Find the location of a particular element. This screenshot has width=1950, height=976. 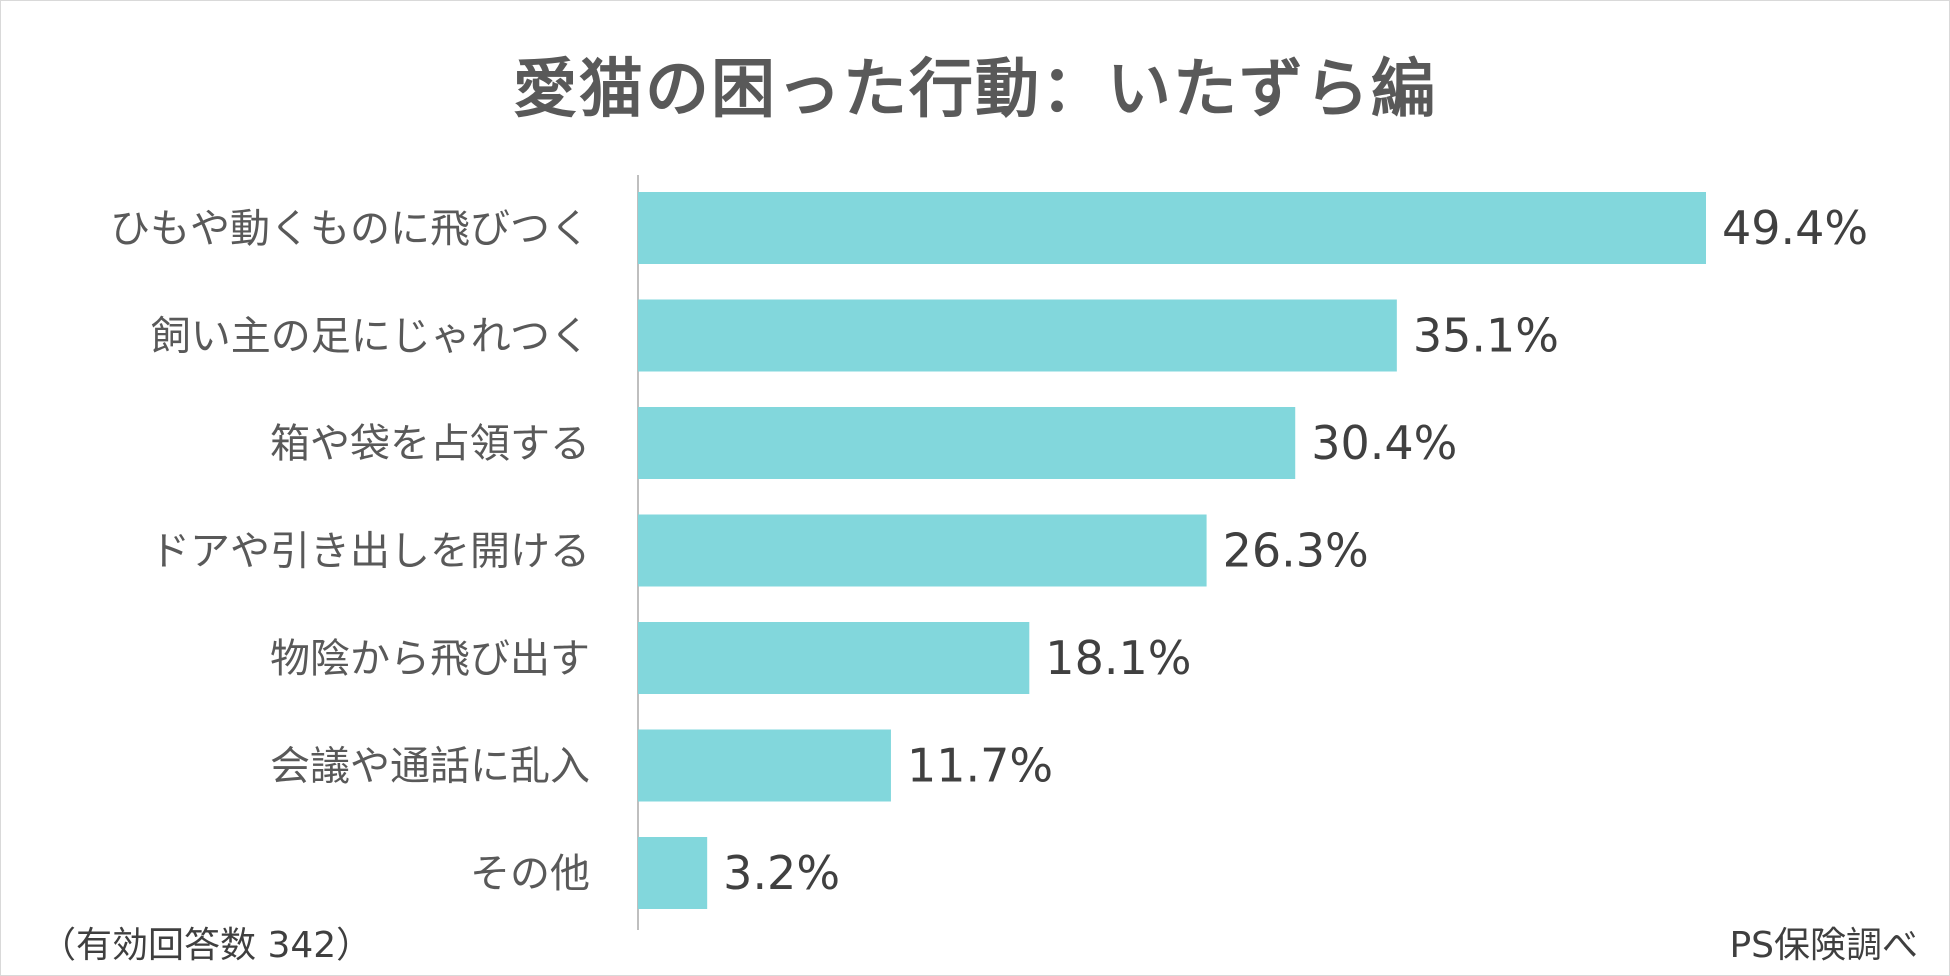

category-label: 箱や袋を占領する is located at coordinates (430, 444).